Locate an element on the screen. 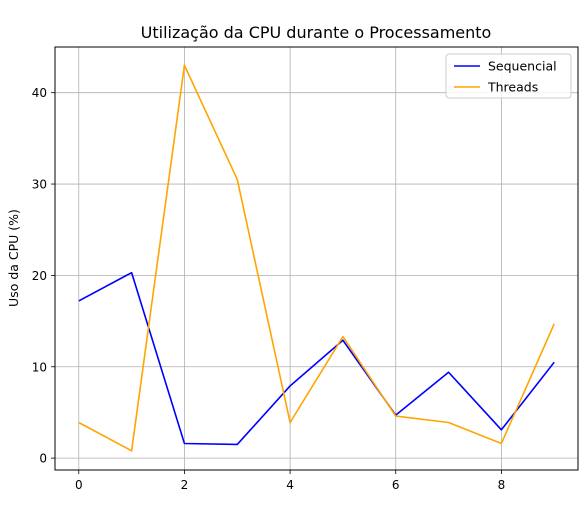  x-tick-label: 2 is located at coordinates (185, 485).